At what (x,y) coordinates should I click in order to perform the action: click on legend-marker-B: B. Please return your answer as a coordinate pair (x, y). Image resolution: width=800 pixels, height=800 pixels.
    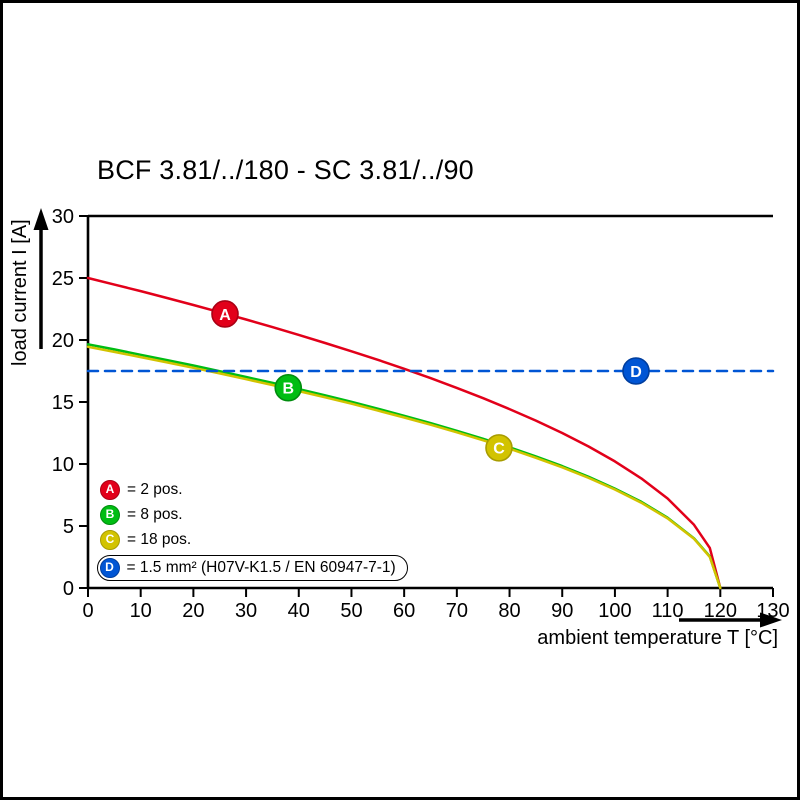
    Looking at the image, I should click on (110, 515).